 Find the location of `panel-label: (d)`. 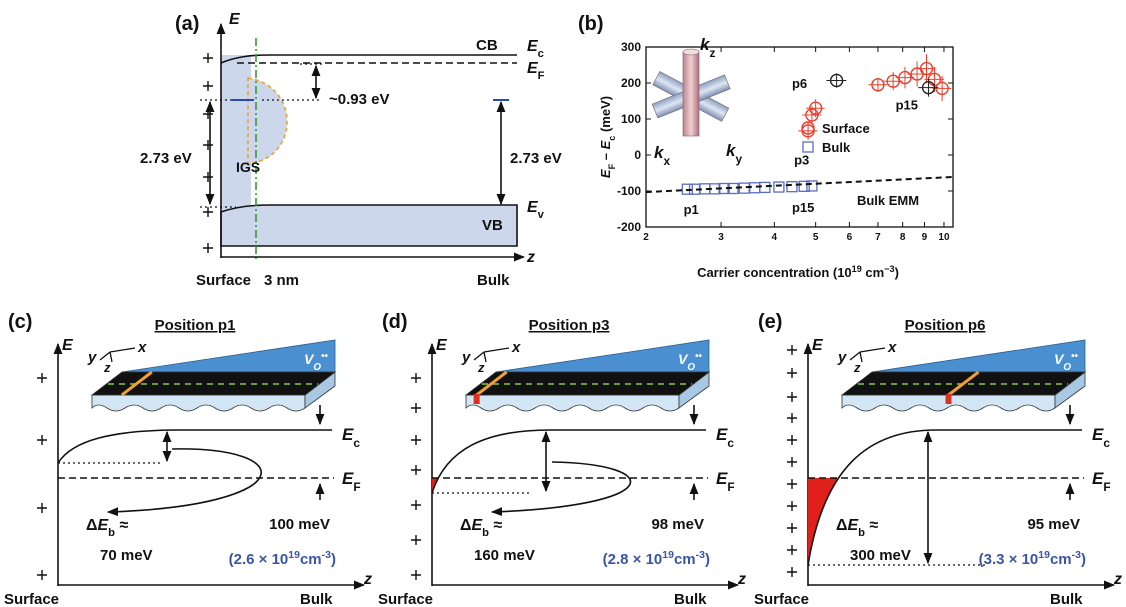

panel-label: (d) is located at coordinates (395, 322).